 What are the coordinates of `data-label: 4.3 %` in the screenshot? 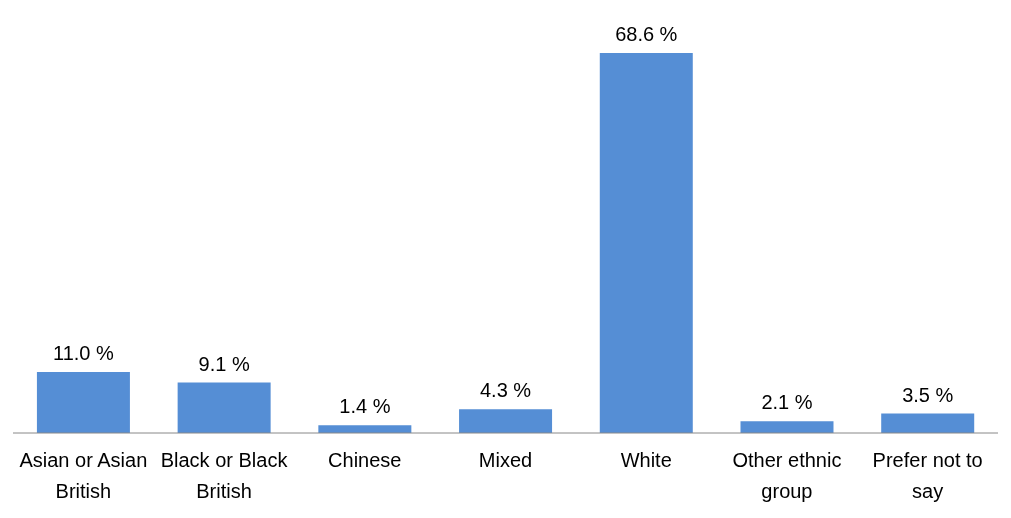 It's located at (505, 390).